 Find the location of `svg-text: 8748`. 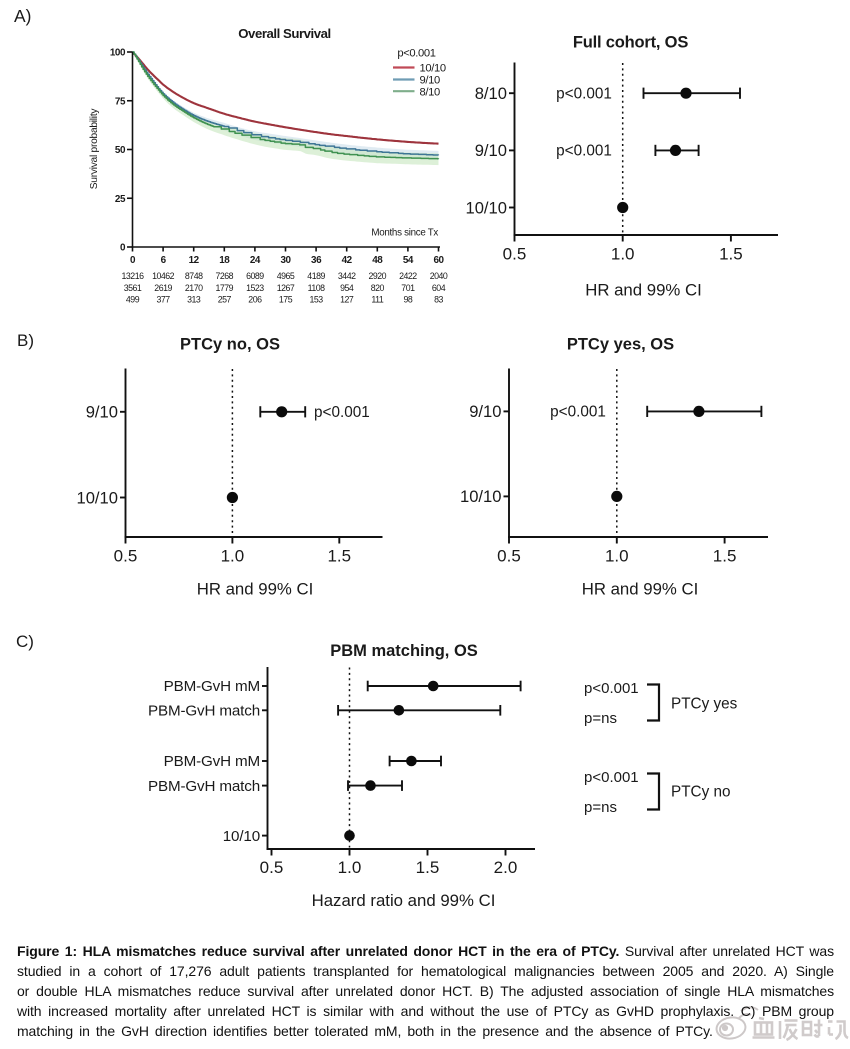

svg-text: 8748 is located at coordinates (194, 276).